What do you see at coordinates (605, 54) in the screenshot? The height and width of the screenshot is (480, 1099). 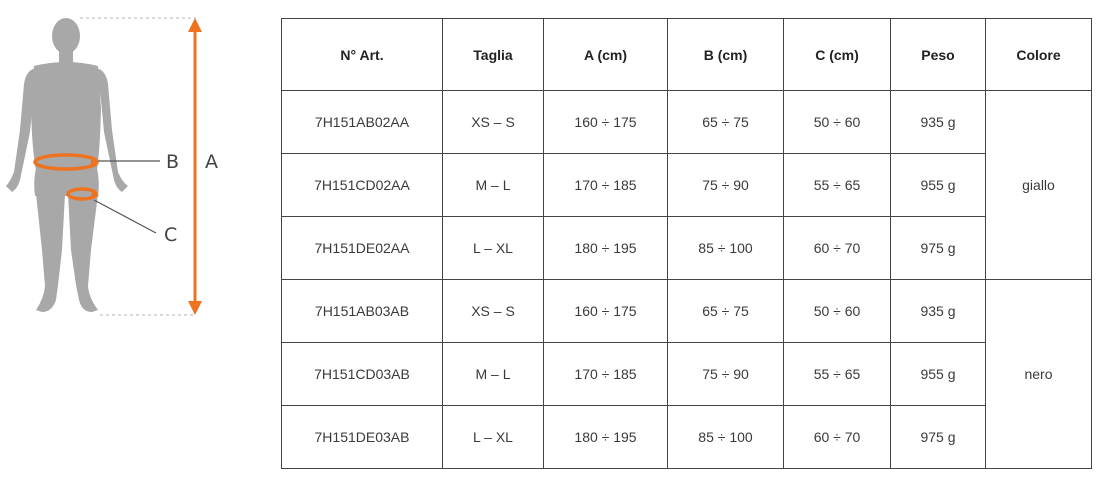 I see `header-a: A (cm)` at bounding box center [605, 54].